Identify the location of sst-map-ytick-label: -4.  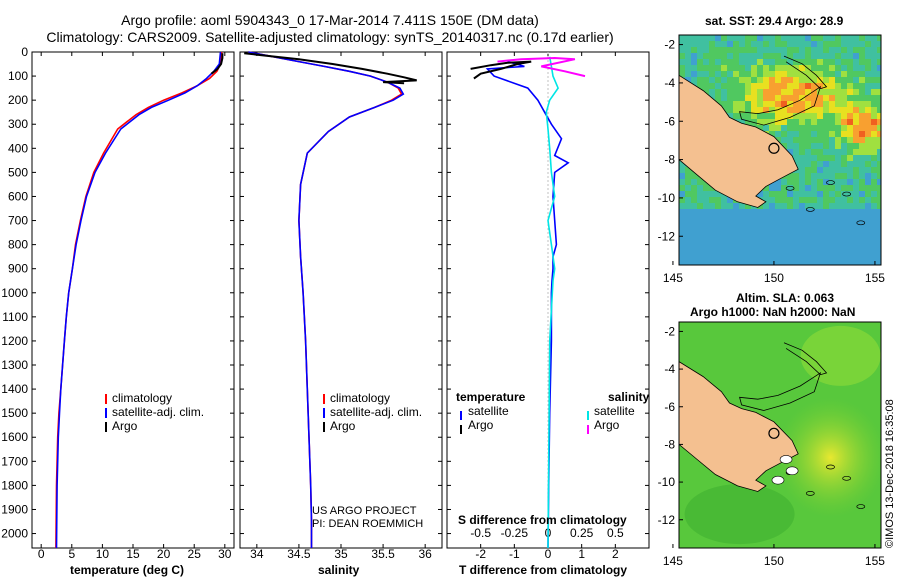
(669, 83).